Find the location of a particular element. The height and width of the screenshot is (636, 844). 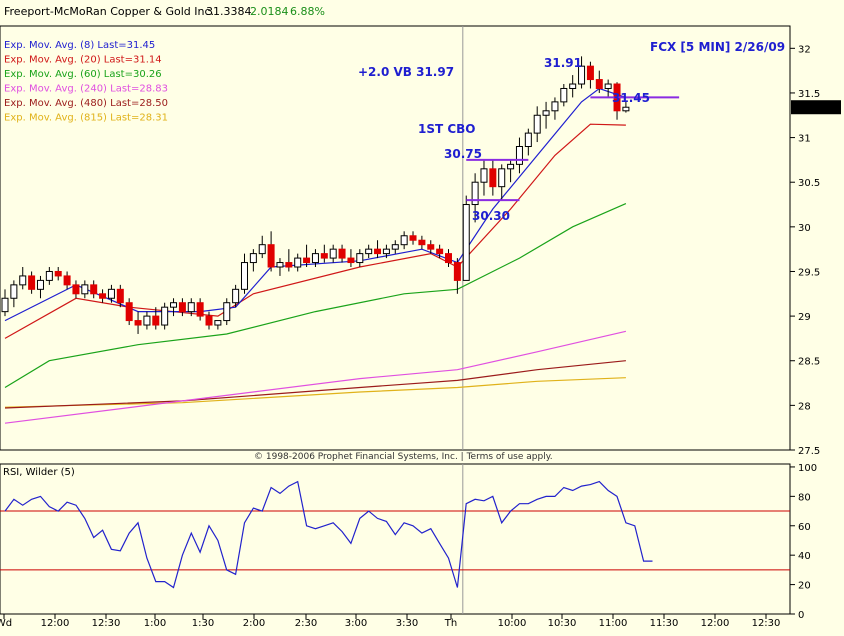

y-tick-label: 29 is located at coordinates (804, 317).